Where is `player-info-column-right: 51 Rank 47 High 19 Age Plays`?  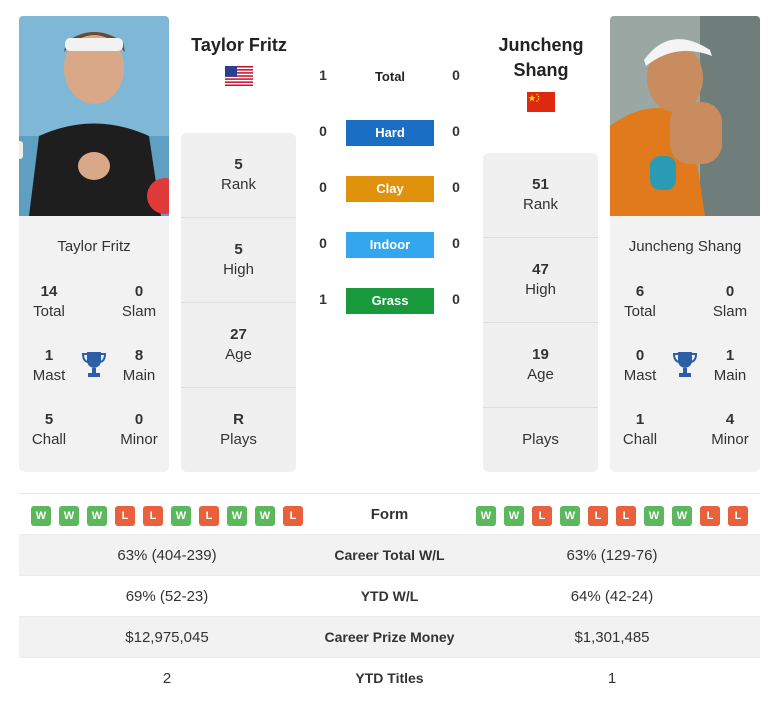
player-info-column-right: 51 Rank 47 High 19 Age Plays is located at coordinates (540, 312).